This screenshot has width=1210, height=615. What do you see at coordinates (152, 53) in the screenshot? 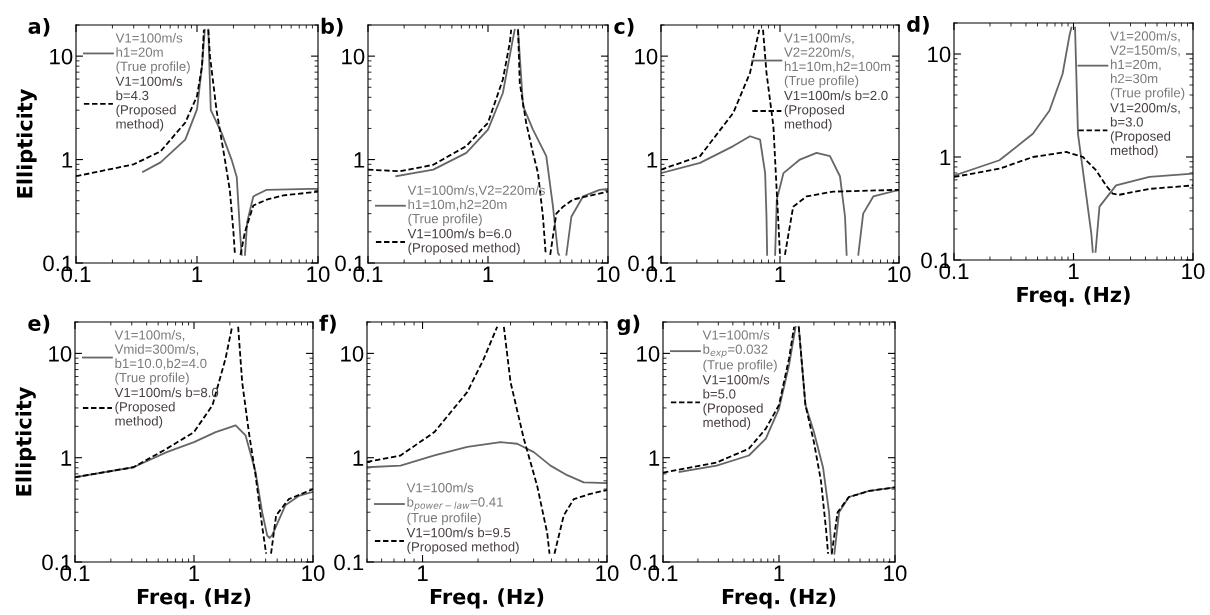
I see `legend-label: V1=100m/s h1=20m (True profile)` at bounding box center [152, 53].